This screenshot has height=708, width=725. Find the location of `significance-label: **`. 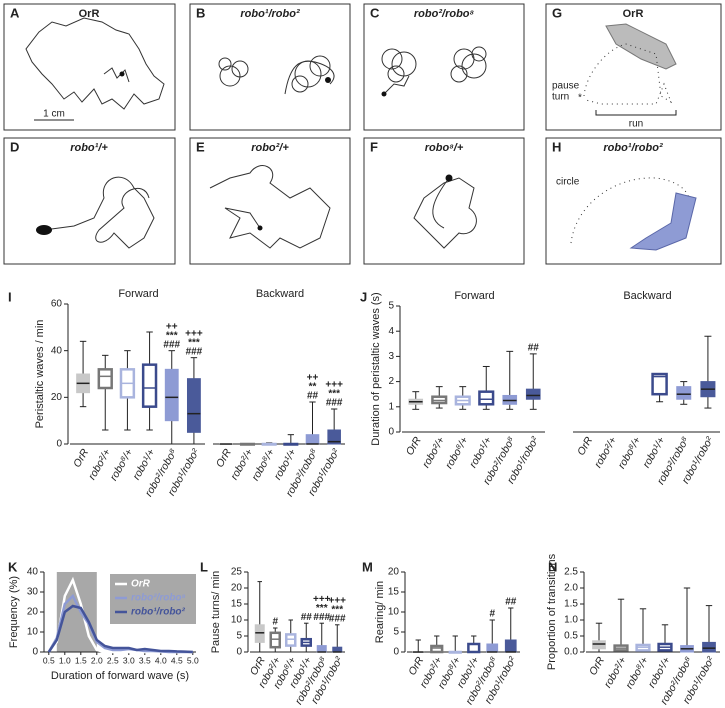

significance-label: ** is located at coordinates (313, 387).